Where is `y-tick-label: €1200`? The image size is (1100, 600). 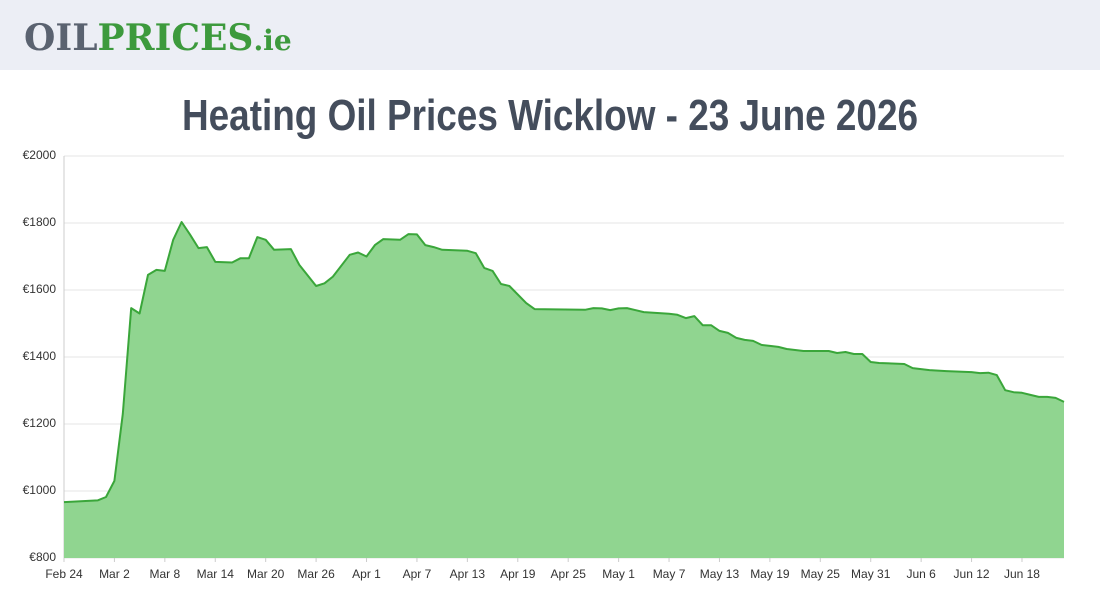 y-tick-label: €1200 is located at coordinates (40, 423).